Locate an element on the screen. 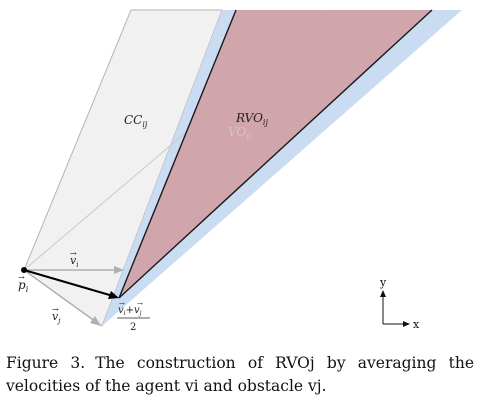  axis-x-label: x is located at coordinates (416, 324).